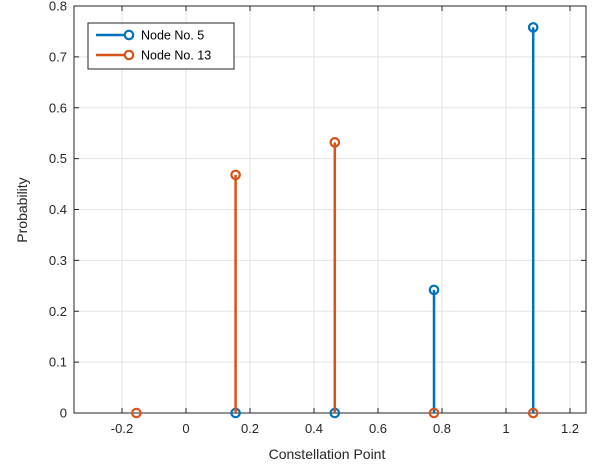 Image resolution: width=605 pixels, height=470 pixels. What do you see at coordinates (58, 107) in the screenshot?
I see `y-tick-label: 0.6` at bounding box center [58, 107].